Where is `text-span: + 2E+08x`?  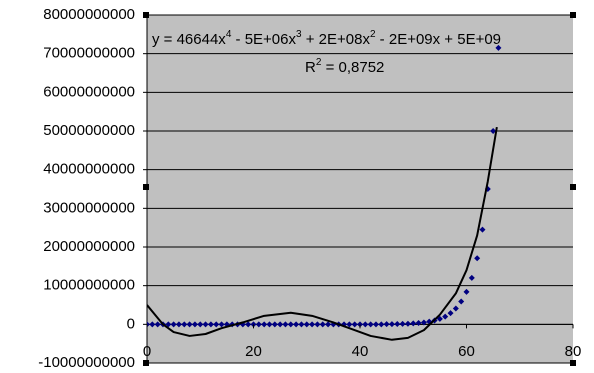
text-span: + 2E+08x is located at coordinates (336, 39).